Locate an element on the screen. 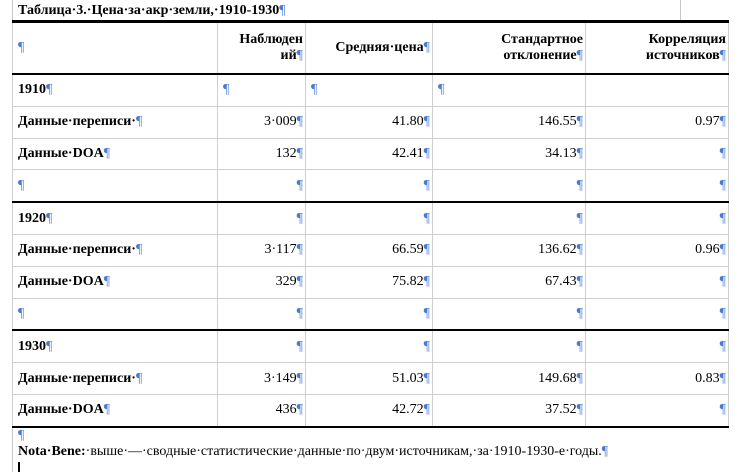  year-label: 1920¶ is located at coordinates (115, 218).